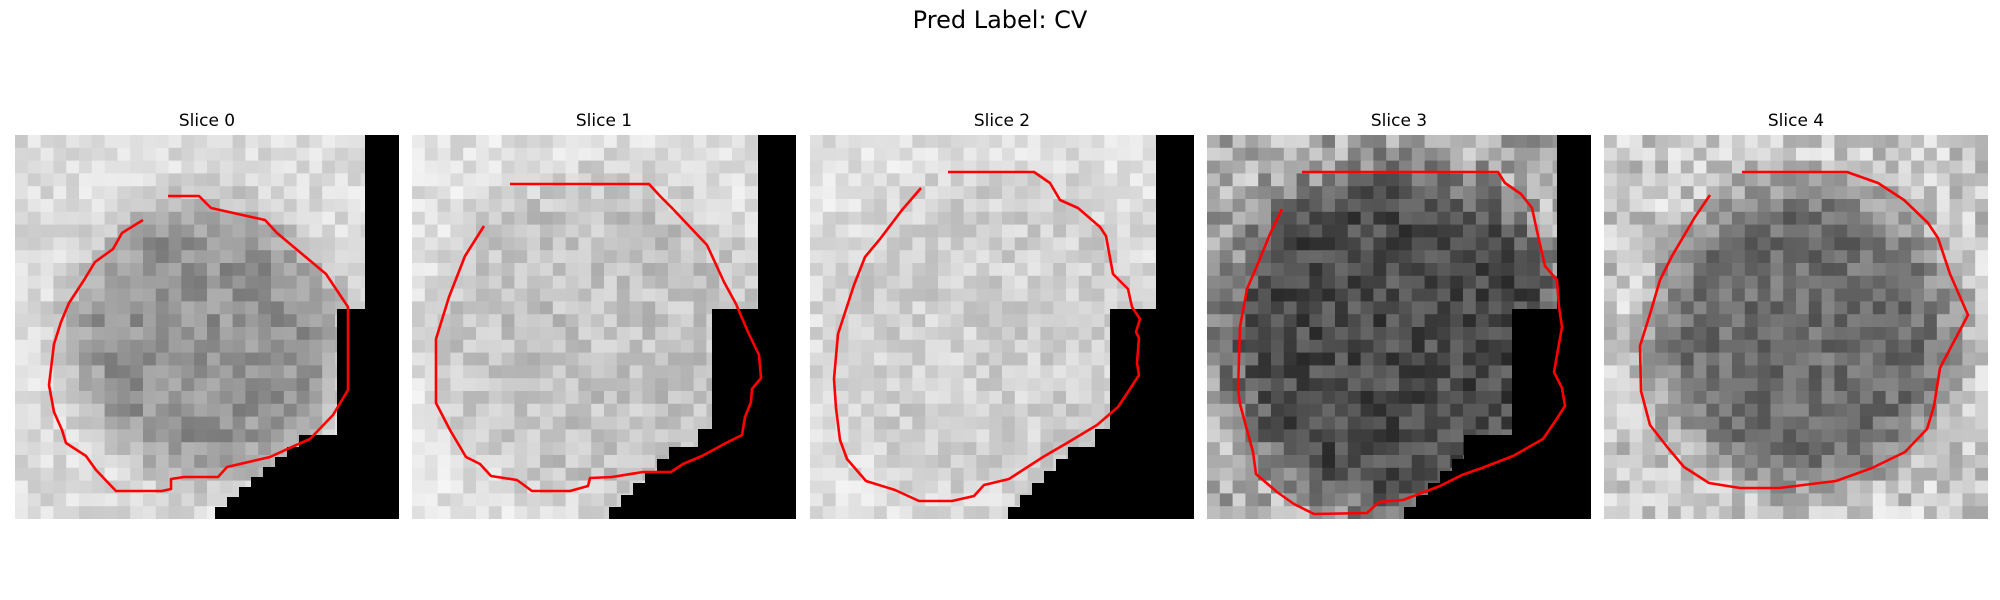 The width and height of the screenshot is (2000, 600). Describe the element at coordinates (207, 121) in the screenshot. I see `slice-title-0: Slice 0` at that location.